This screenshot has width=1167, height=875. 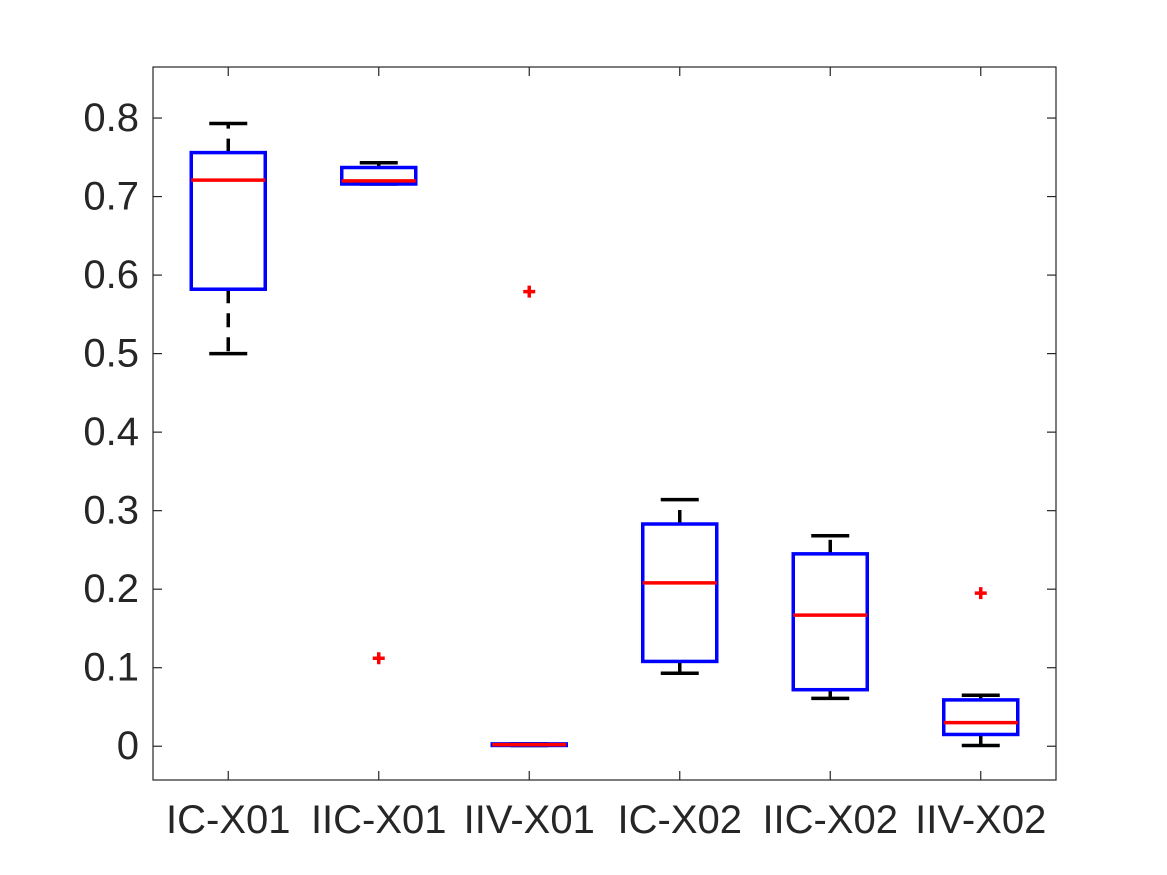 What do you see at coordinates (830, 820) in the screenshot?
I see `x-tick-label: IIC-X02` at bounding box center [830, 820].